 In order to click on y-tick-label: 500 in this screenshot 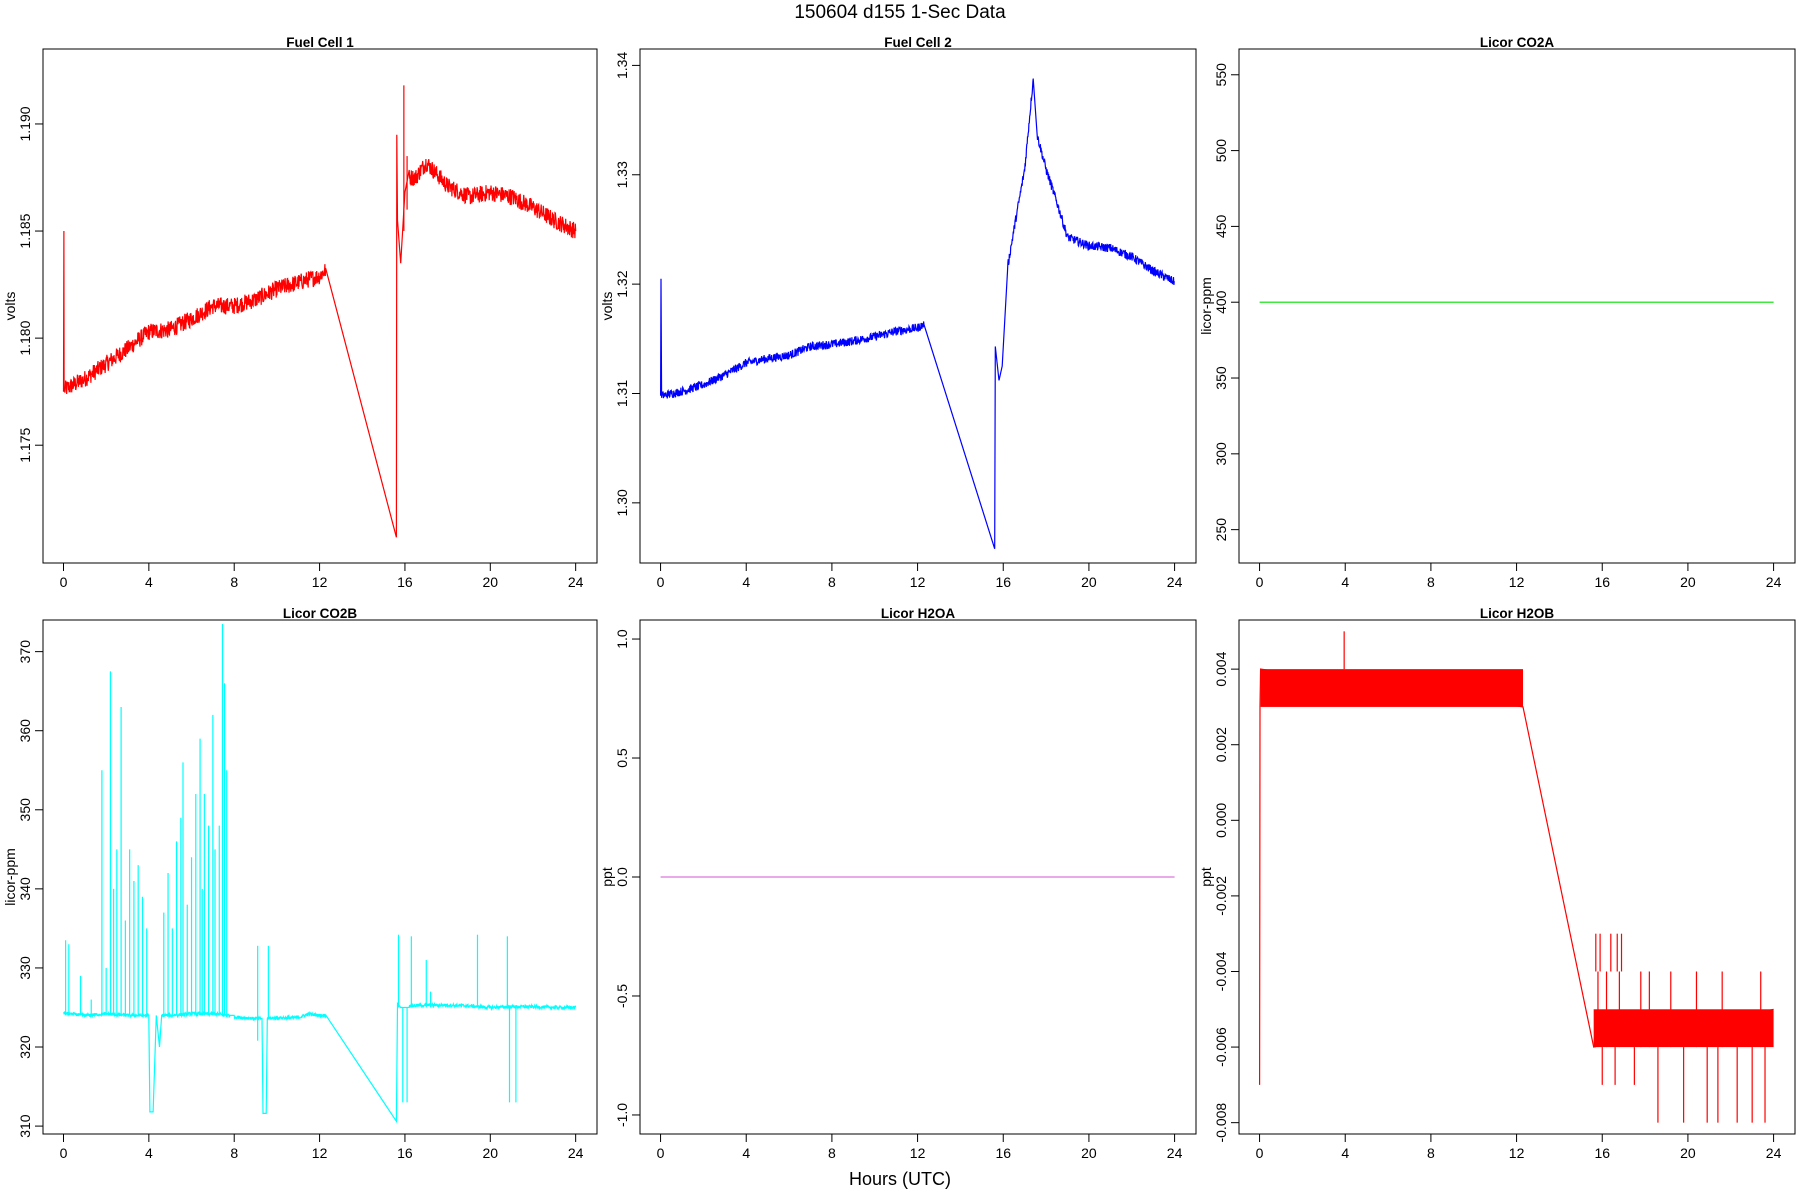, I will do `click(1221, 151)`.